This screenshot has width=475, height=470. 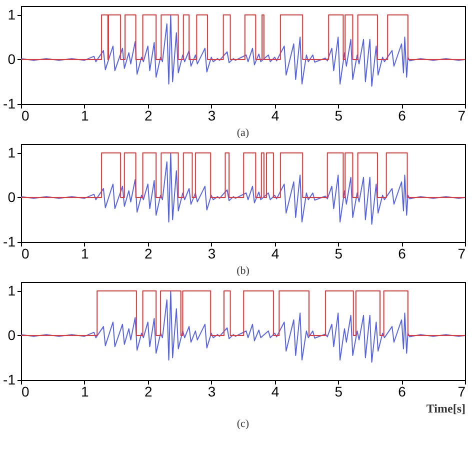 I want to click on text: (c), so click(x=243, y=424).